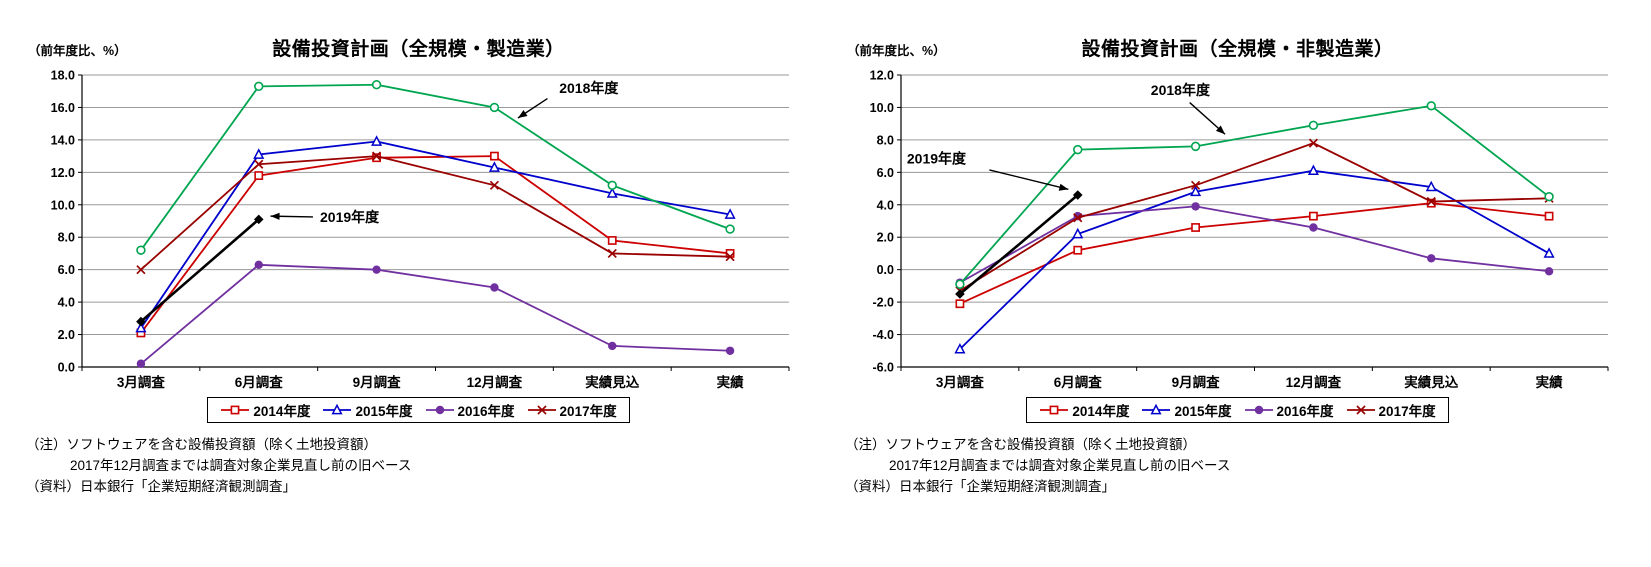 The image size is (1651, 567). I want to click on x-tick-label: 実績見込, so click(1431, 382).